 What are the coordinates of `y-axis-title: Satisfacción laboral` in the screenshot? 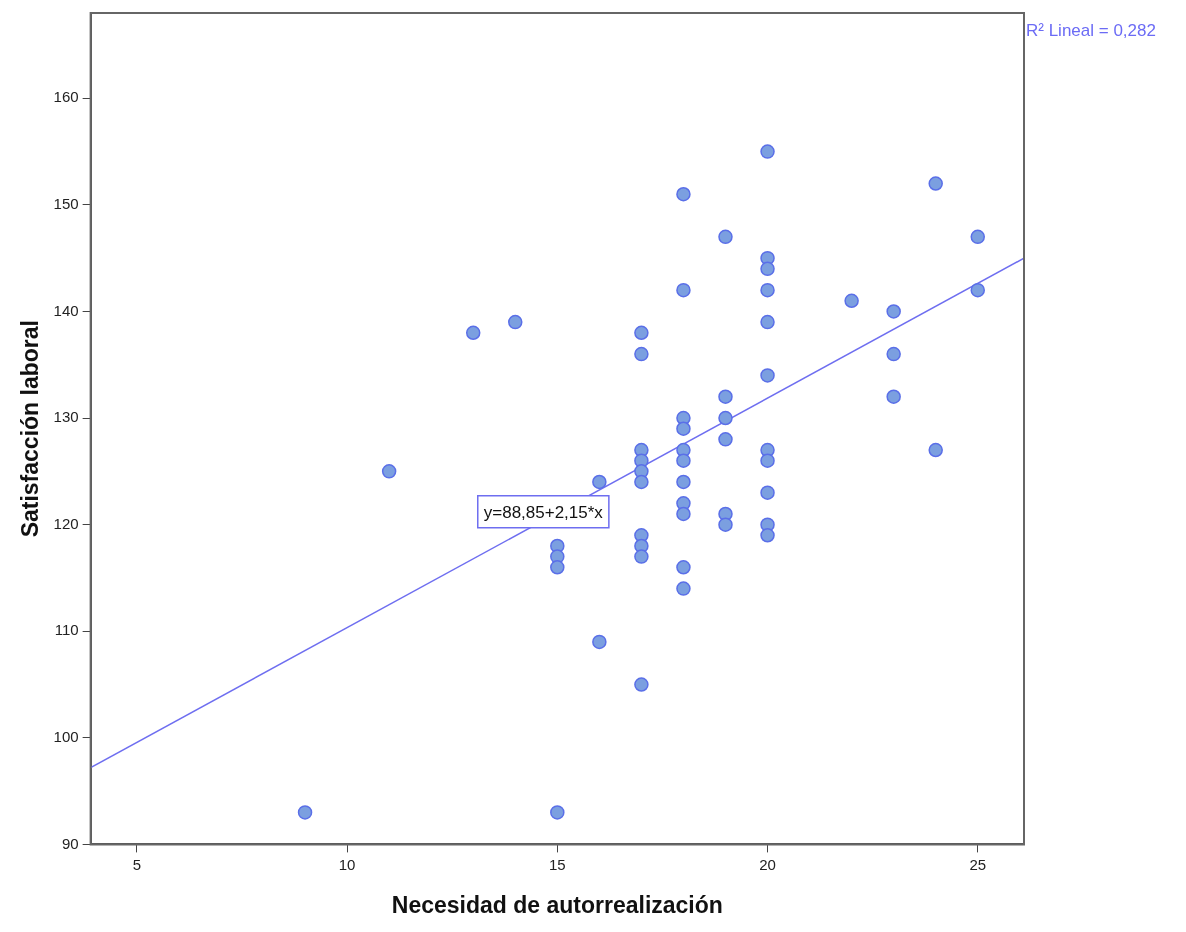 It's located at (30, 429).